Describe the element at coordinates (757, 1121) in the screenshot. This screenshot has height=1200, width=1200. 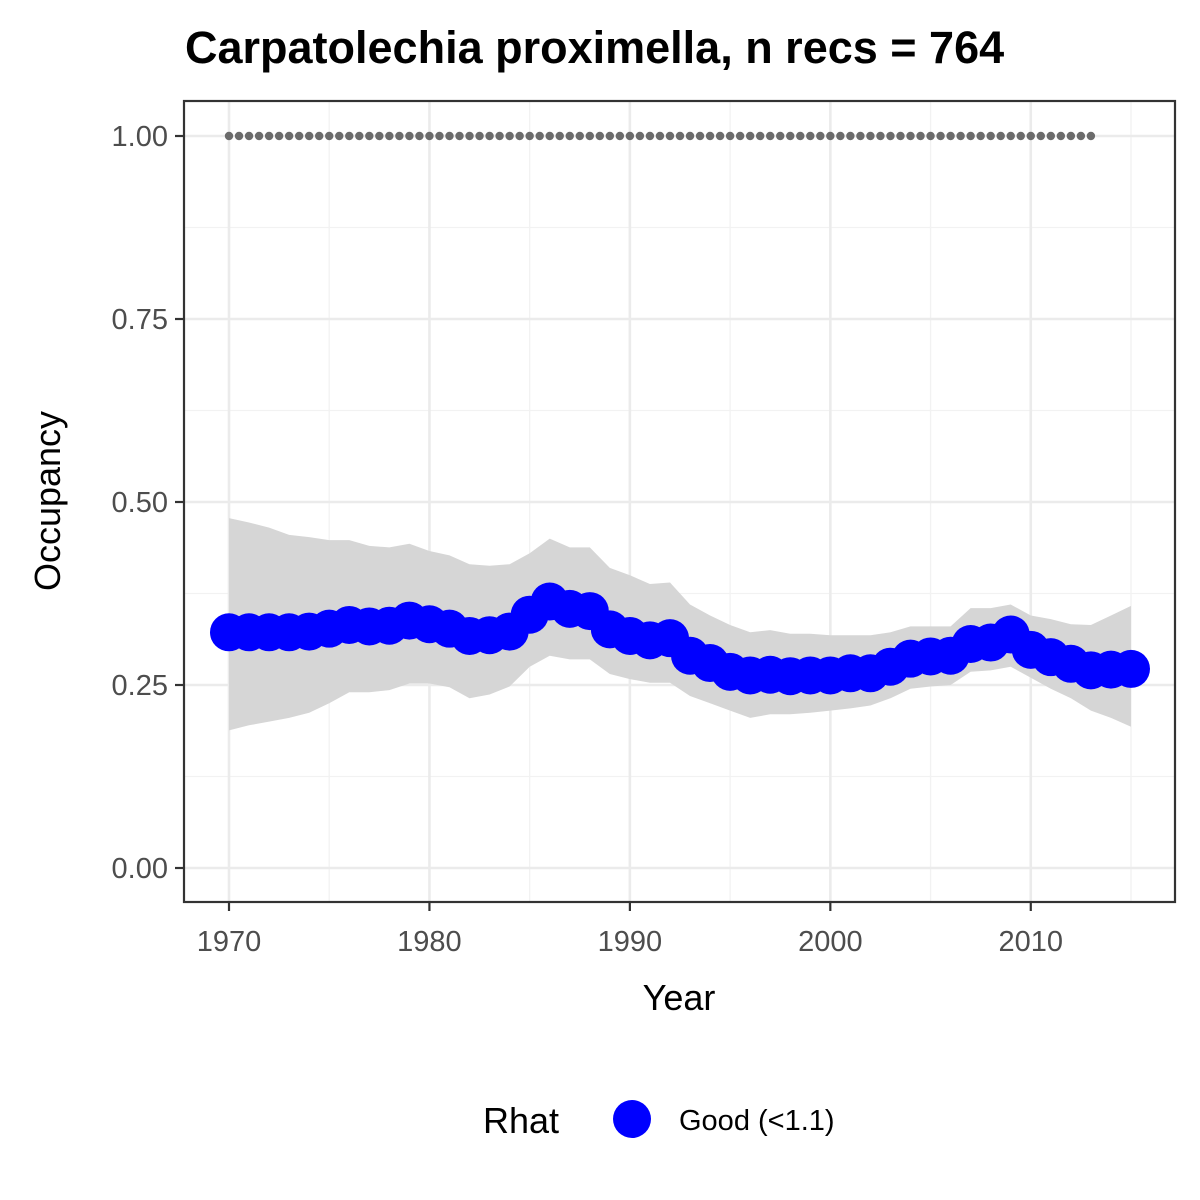
I see `legend-label-good: Good (<1.1)` at that location.